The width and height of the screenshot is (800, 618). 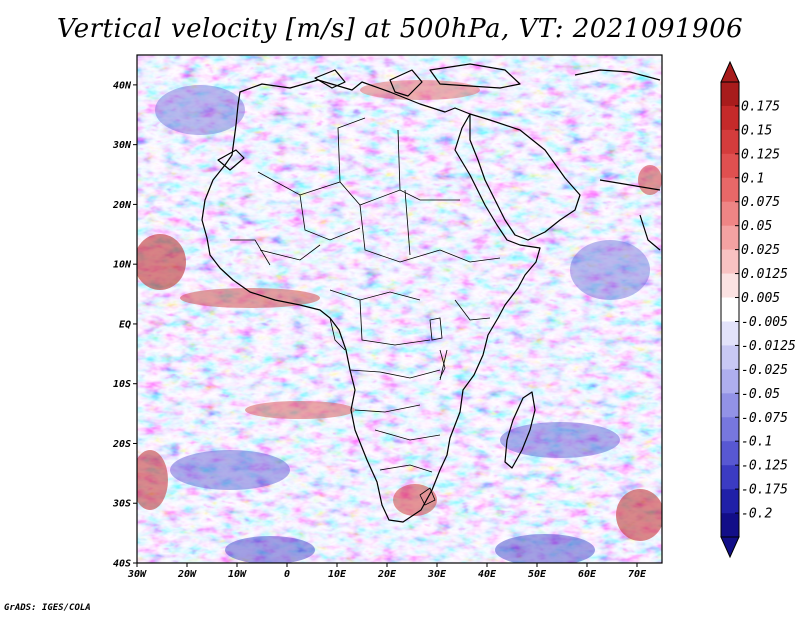 What do you see at coordinates (760, 394) in the screenshot?
I see `colorbar-label: -0.05` at bounding box center [760, 394].